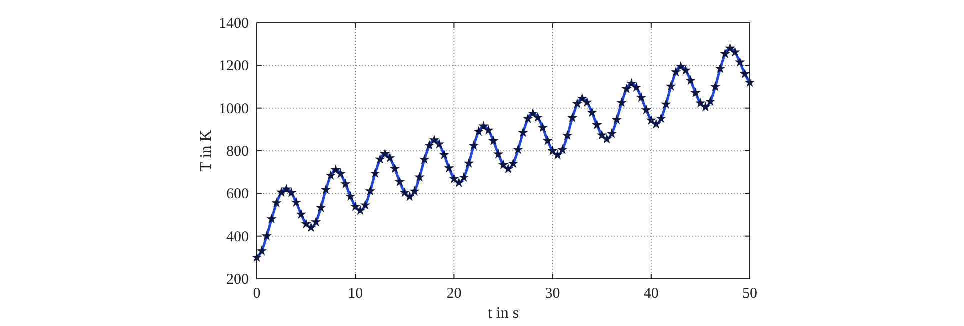  I want to click on y-tick-label: 400, so click(237, 237).